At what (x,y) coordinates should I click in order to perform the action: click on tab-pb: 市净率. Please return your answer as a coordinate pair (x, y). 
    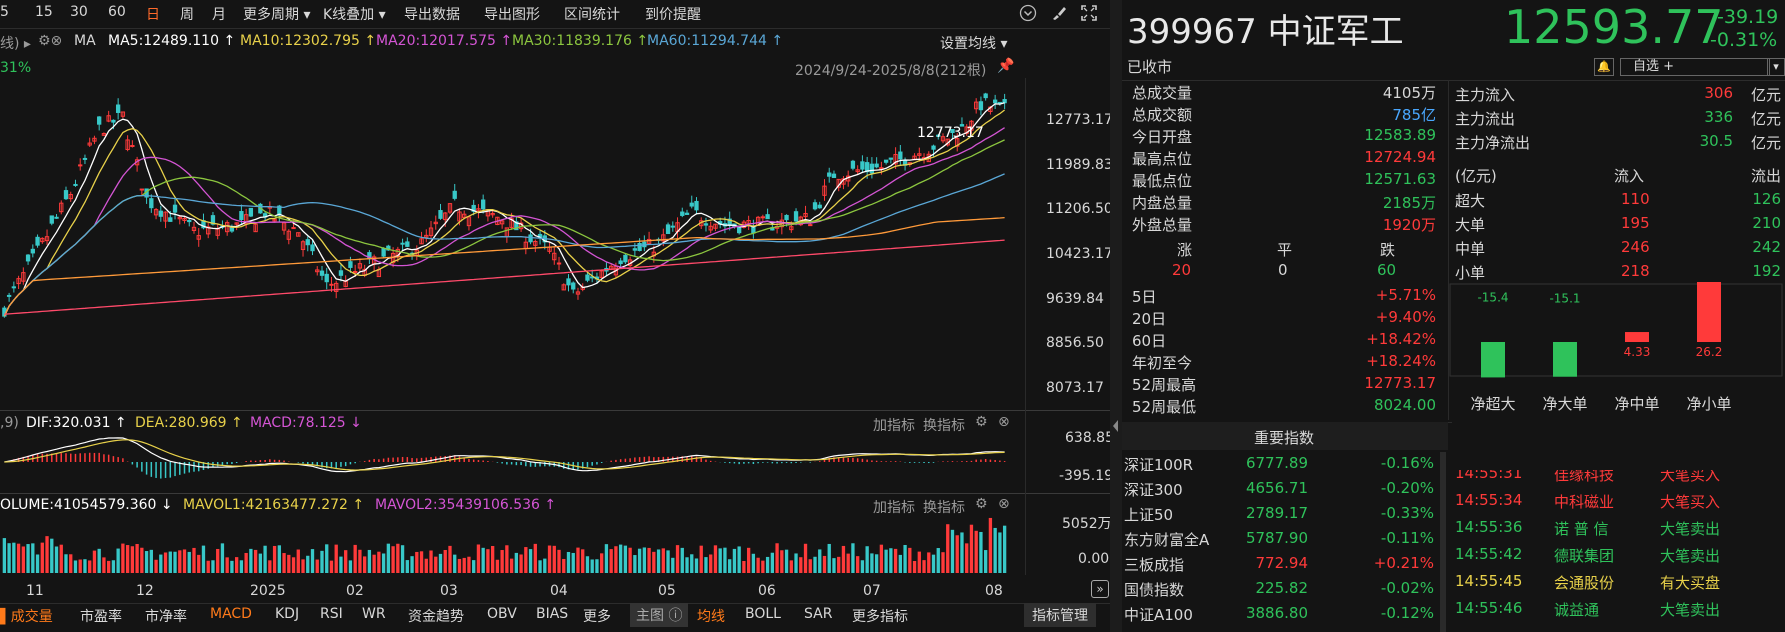
    Looking at the image, I should click on (166, 617).